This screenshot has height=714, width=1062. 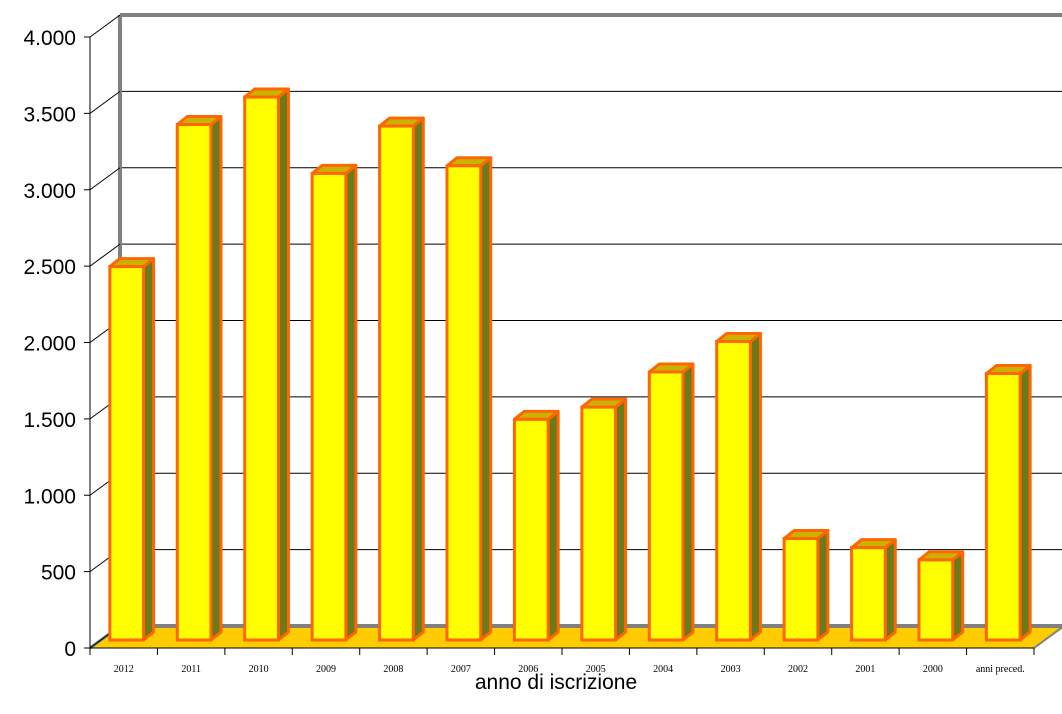 What do you see at coordinates (124, 669) in the screenshot?
I see `x-tick-label: 2012` at bounding box center [124, 669].